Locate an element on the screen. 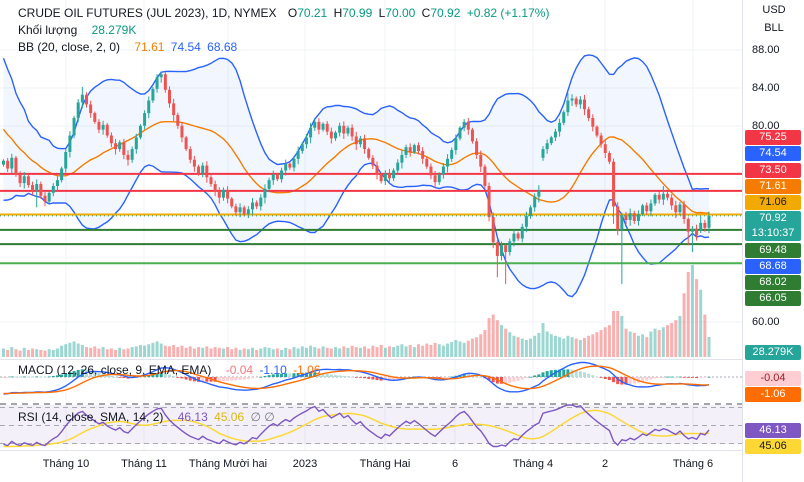  axis-unit: BLL is located at coordinates (774, 28).